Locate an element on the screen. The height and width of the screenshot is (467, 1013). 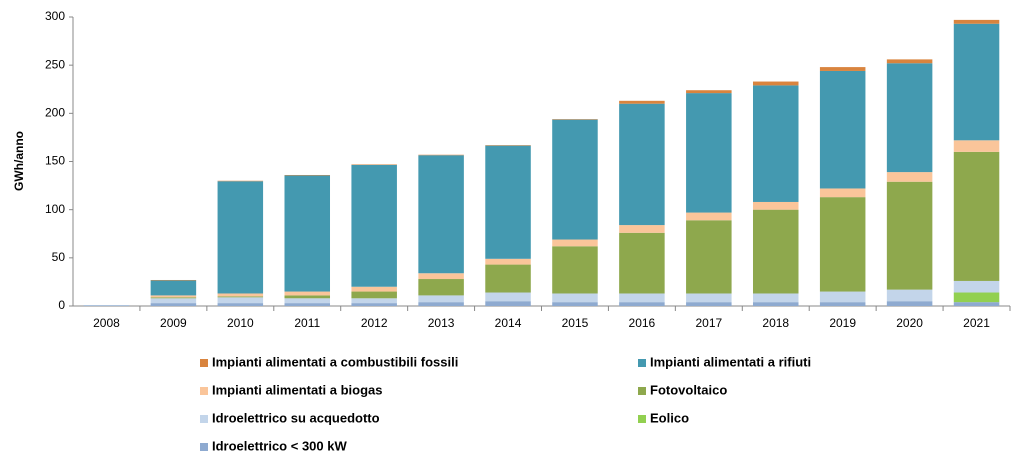
y-tick-label: 50 is located at coordinates (59, 257).